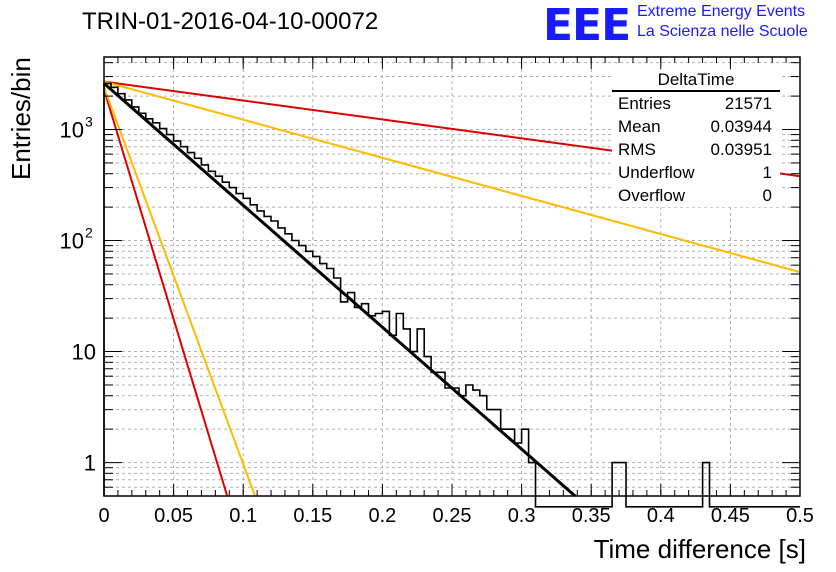 This screenshot has width=836, height=572. What do you see at coordinates (173, 516) in the screenshot?
I see `x-tick-label: 0.05` at bounding box center [173, 516].